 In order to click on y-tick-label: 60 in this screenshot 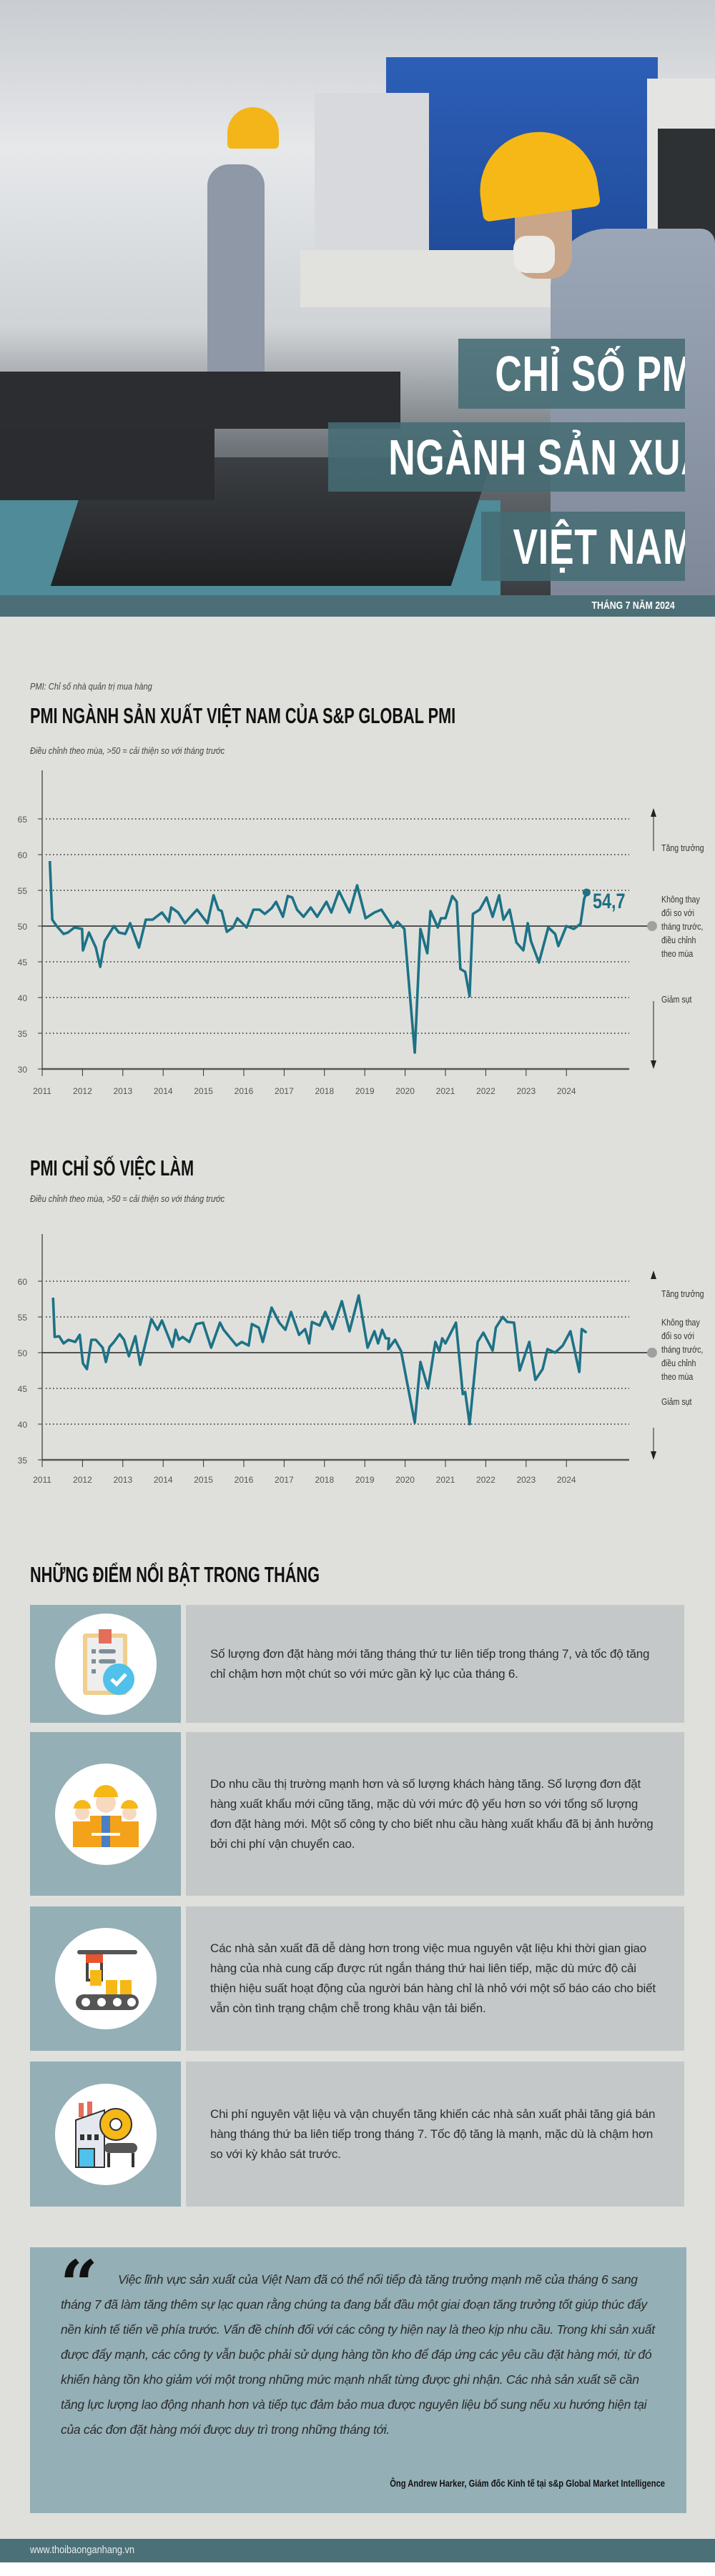, I will do `click(23, 1282)`.